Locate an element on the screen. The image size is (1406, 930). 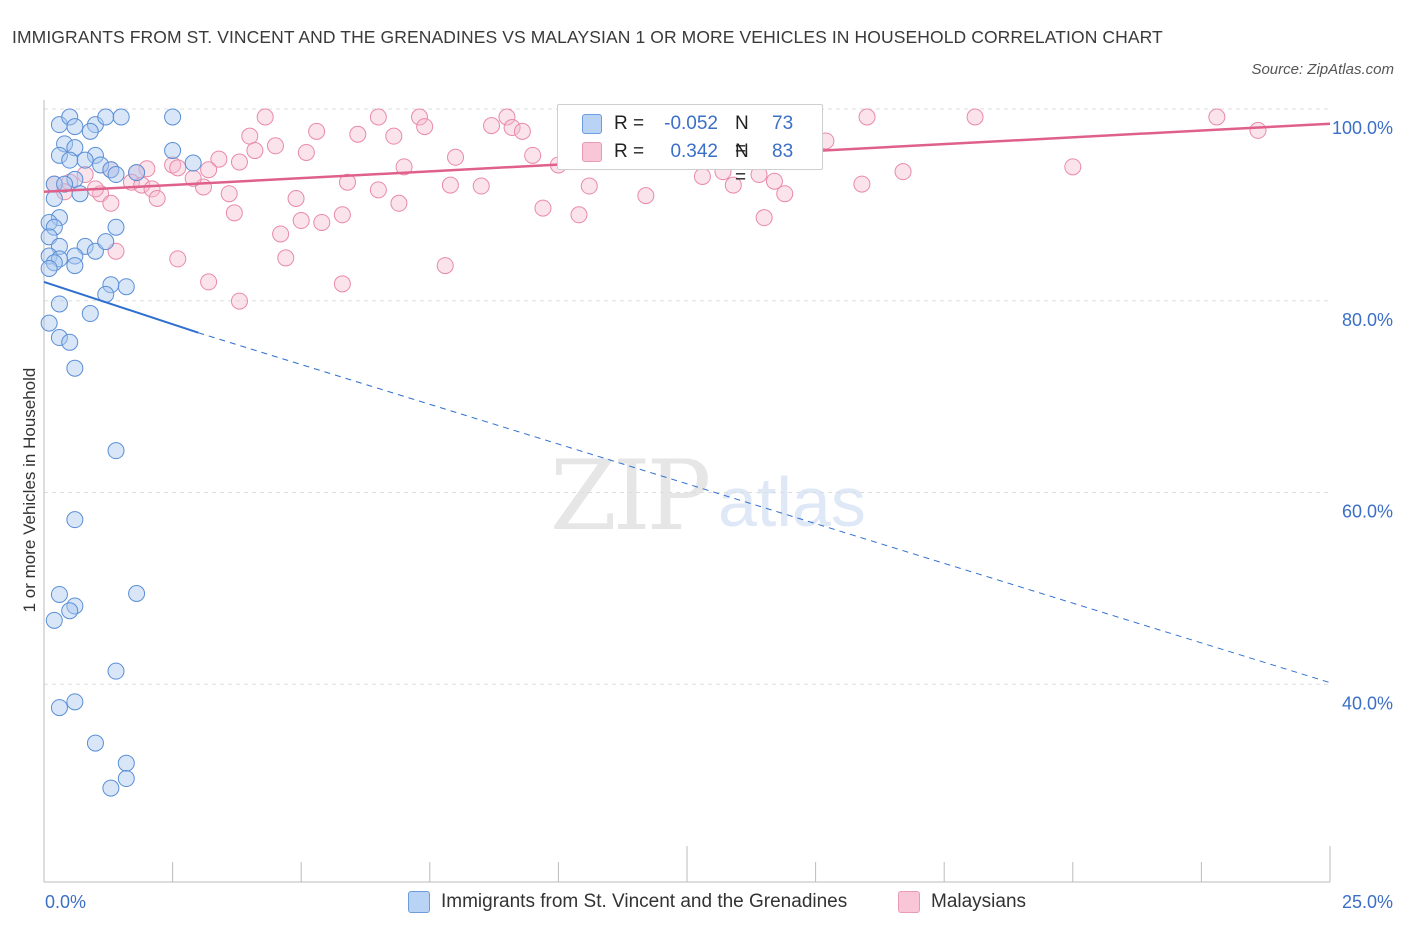
source-label: Source: ZipAtlas.com is located at coordinates (1322, 69).